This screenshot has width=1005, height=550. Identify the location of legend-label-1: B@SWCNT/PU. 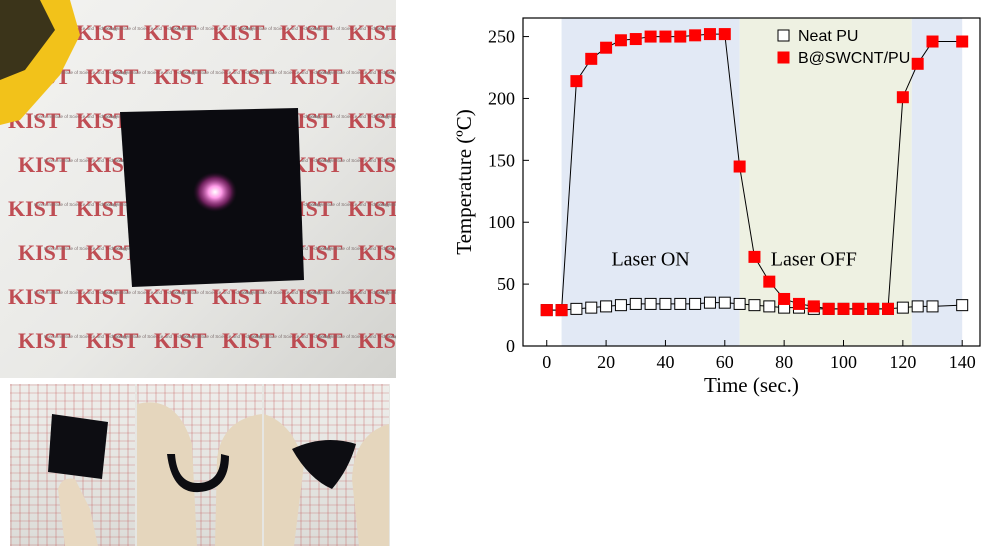
(854, 58).